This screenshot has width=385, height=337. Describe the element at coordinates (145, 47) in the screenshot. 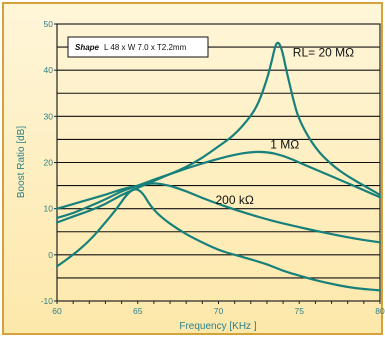

I see `shape-box-dimensions: L 48 x W 7.0 x T2.2mm` at that location.